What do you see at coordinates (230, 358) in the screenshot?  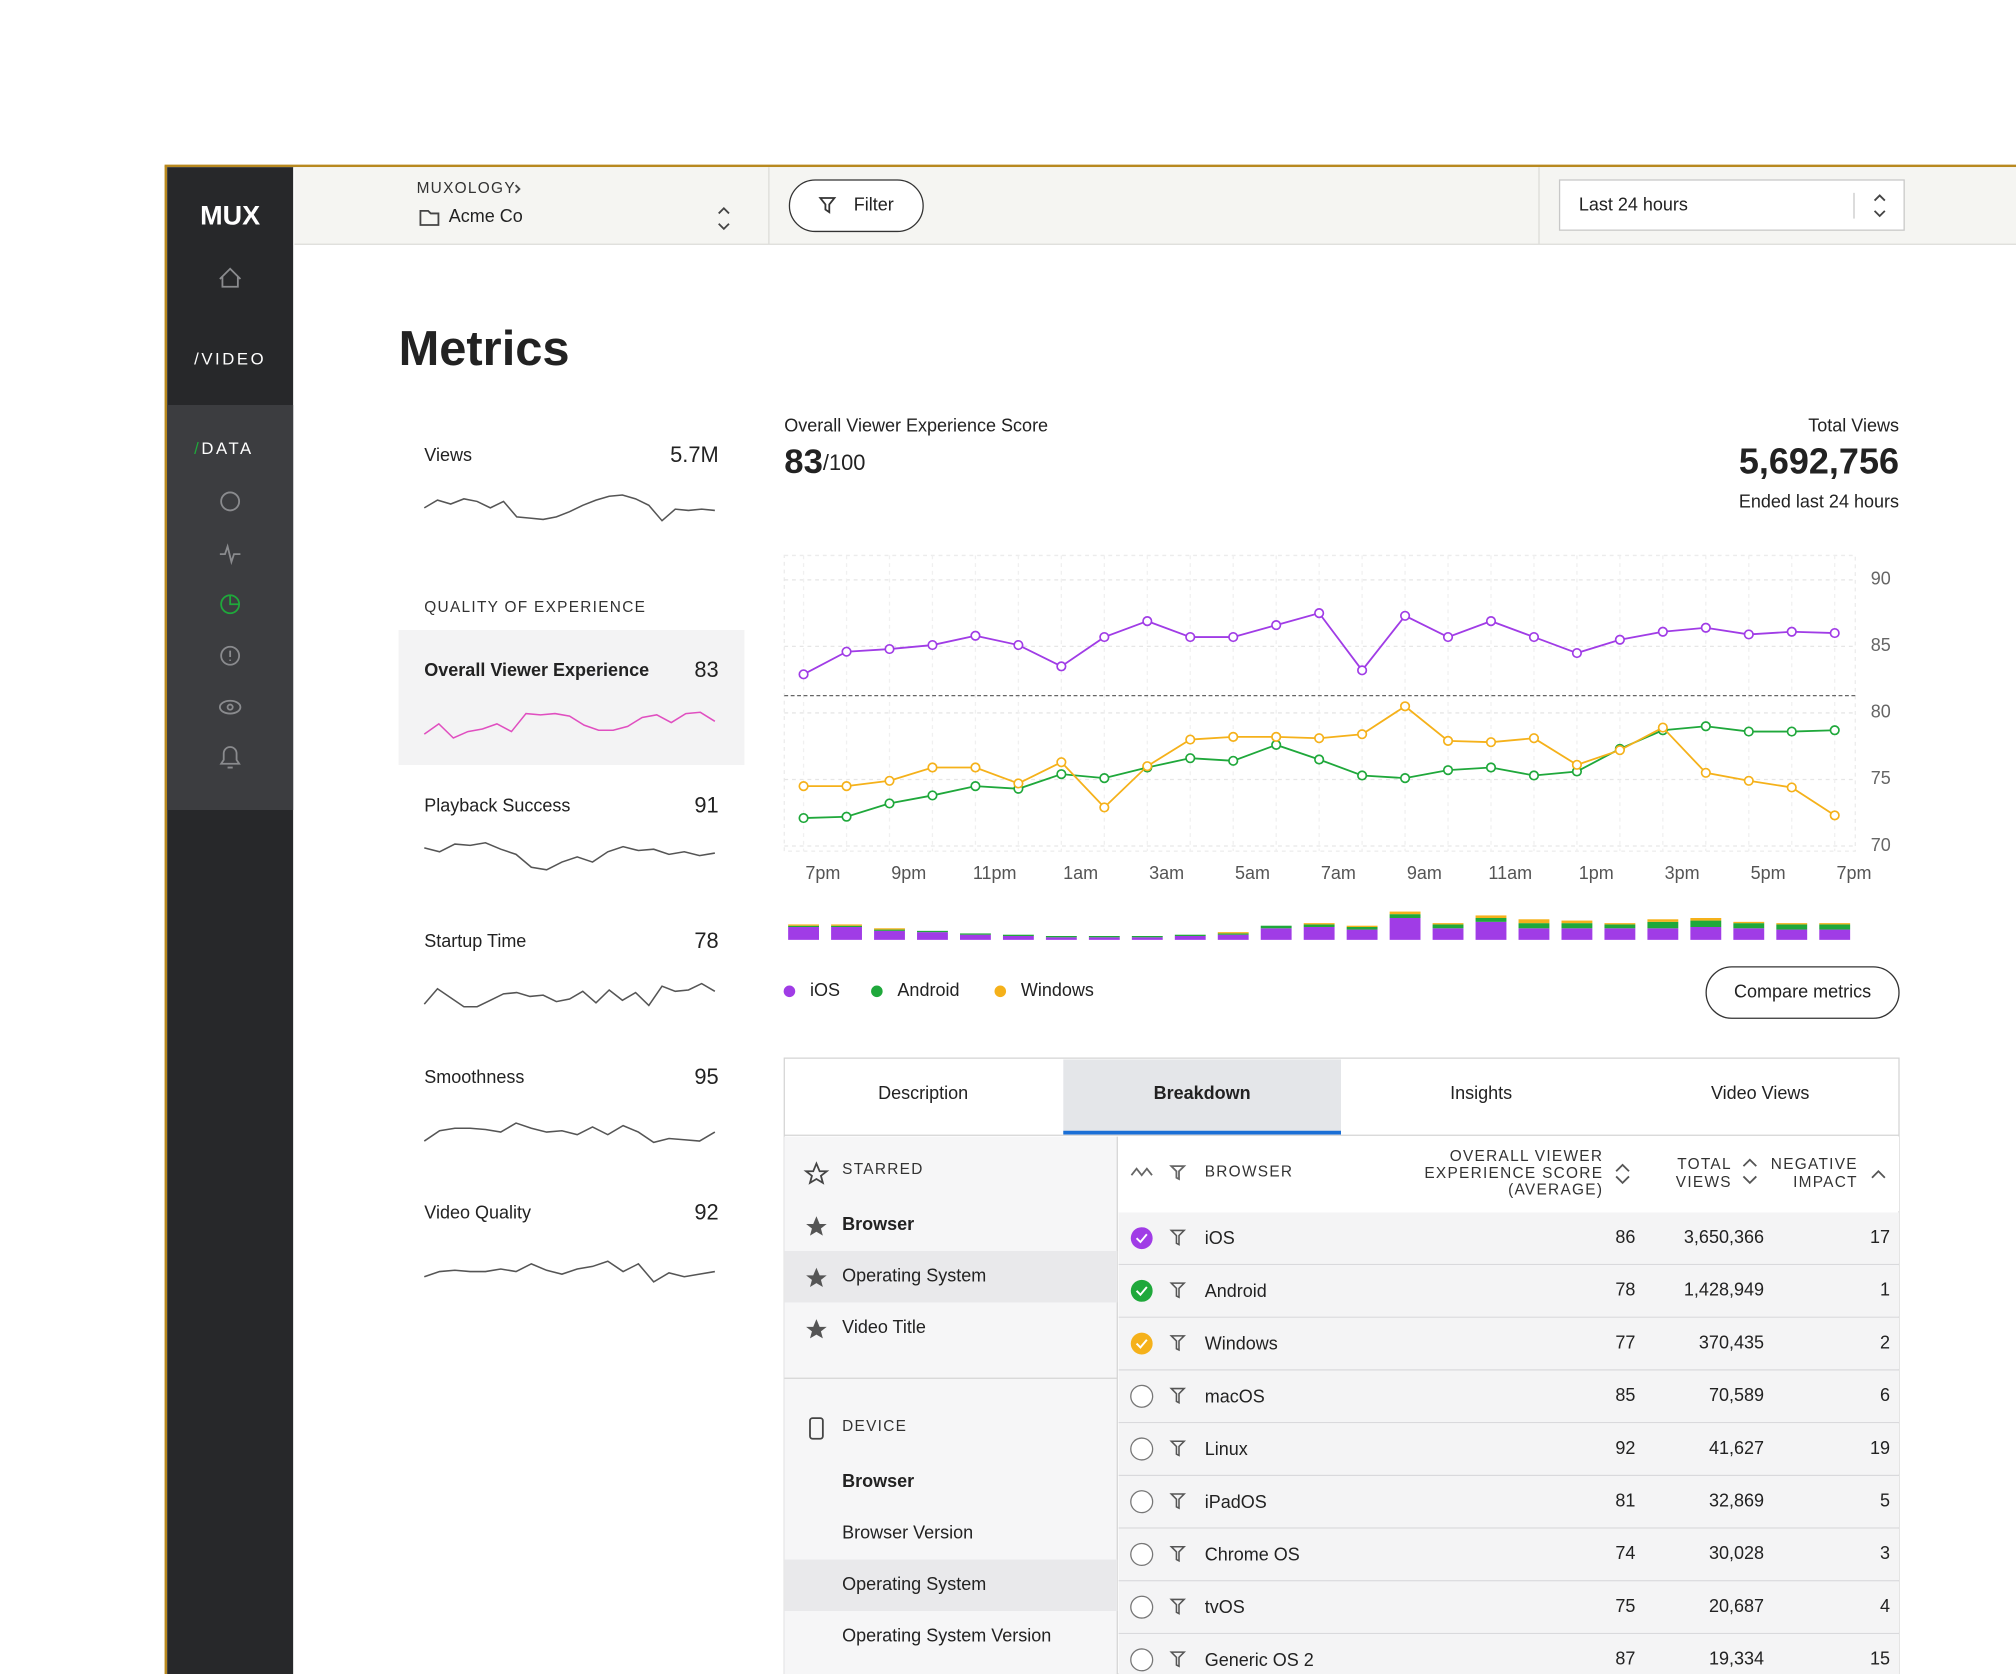 I see `video-nav: /VIDEO` at bounding box center [230, 358].